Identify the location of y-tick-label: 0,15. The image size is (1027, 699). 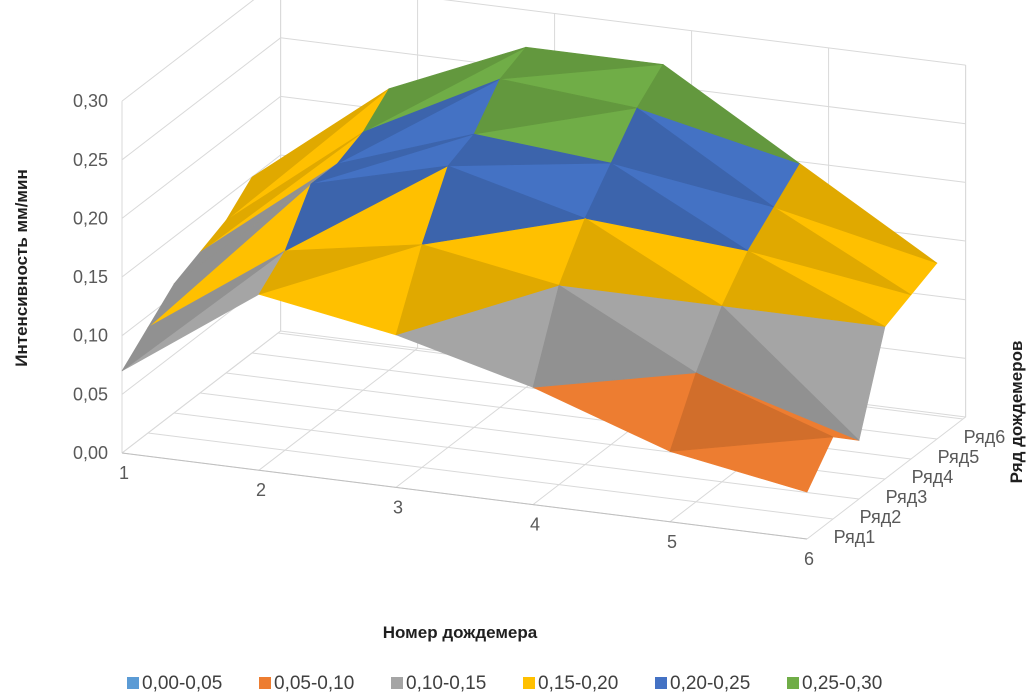
(90, 277).